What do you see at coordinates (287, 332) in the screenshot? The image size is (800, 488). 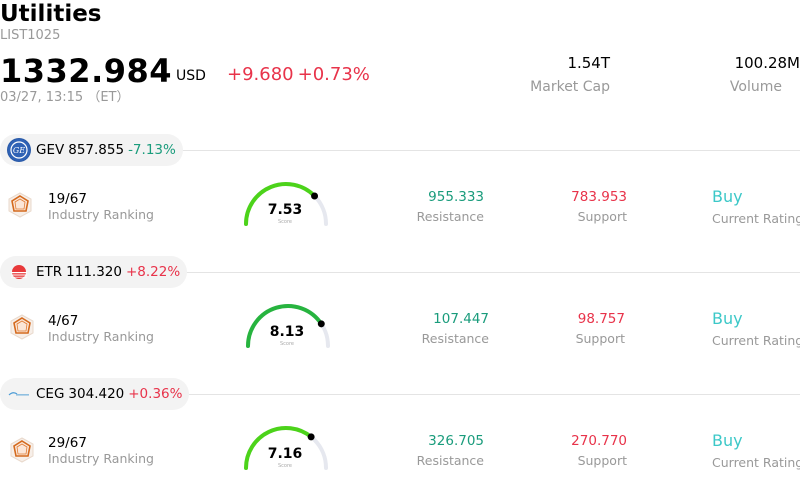 I see `score-value: 8.13` at bounding box center [287, 332].